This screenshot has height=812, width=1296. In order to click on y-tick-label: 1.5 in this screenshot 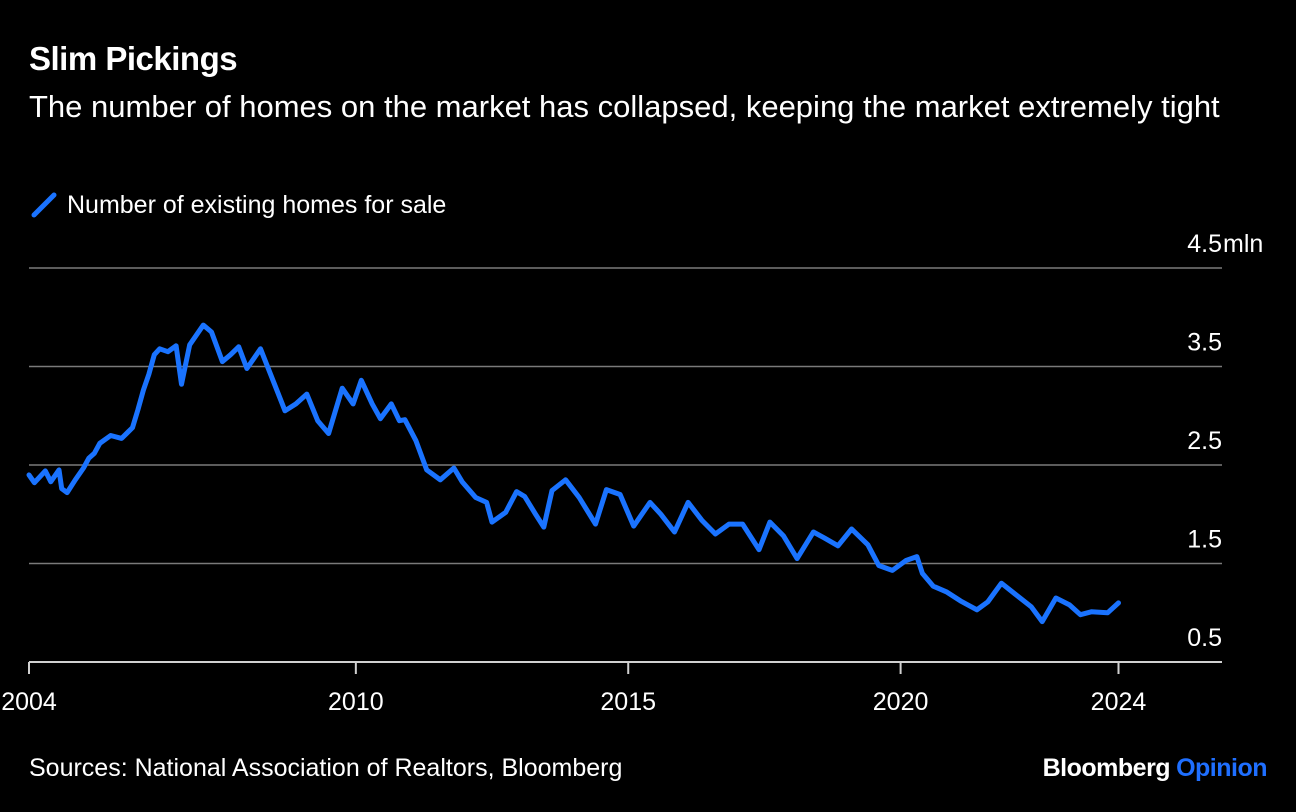, I will do `click(1204, 540)`.